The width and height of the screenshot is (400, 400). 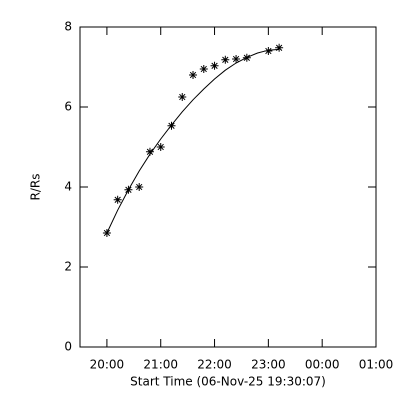 I want to click on x-tick-label: 23:00, so click(x=268, y=365).